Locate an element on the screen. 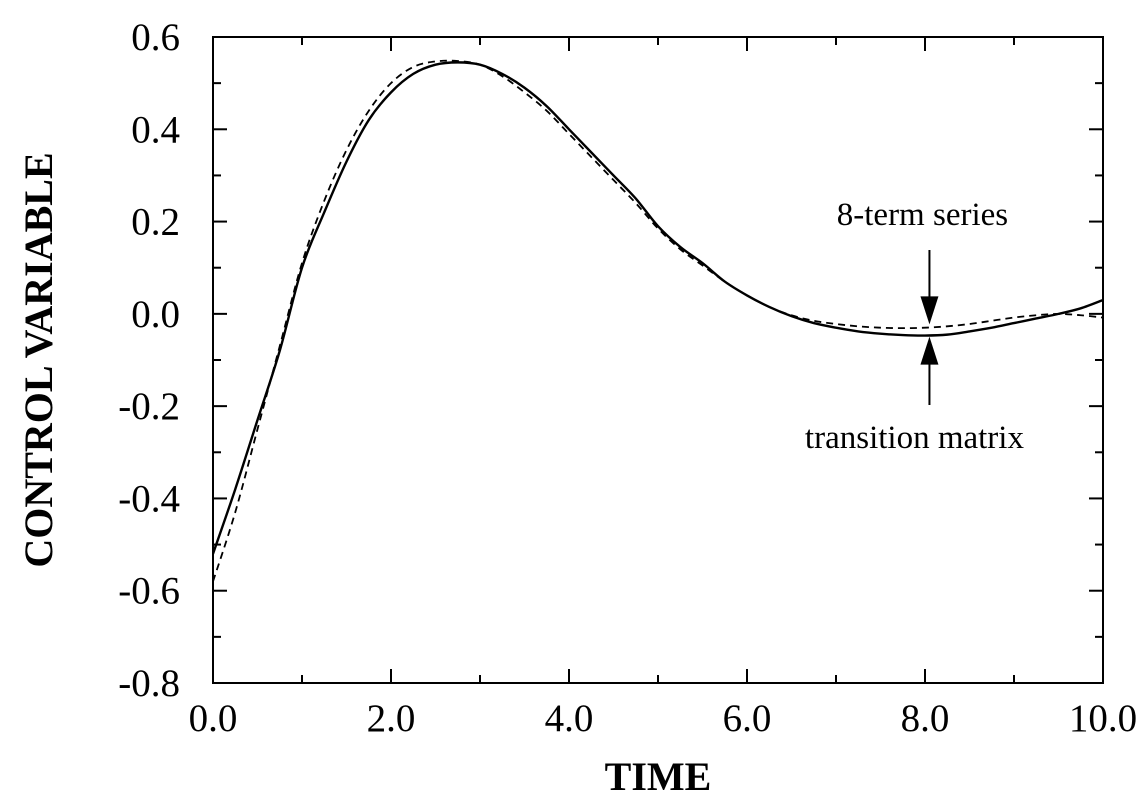  y-tick-label: 0.2 is located at coordinates (155, 222).